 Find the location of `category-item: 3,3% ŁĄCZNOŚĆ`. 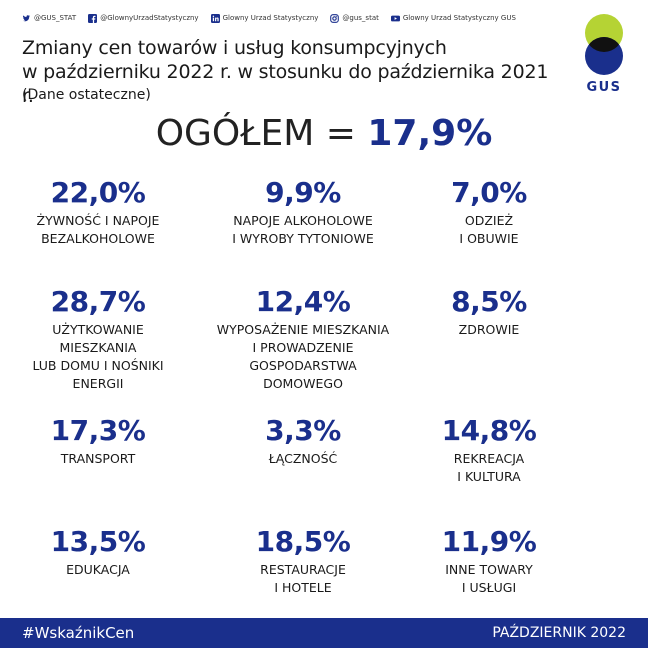

category-item: 3,3% ŁĄCZNOŚĆ is located at coordinates (303, 441).